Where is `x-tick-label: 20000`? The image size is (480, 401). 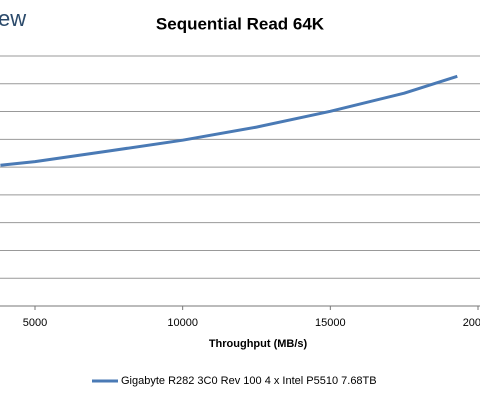
x-tick-label: 20000 is located at coordinates (471, 323).